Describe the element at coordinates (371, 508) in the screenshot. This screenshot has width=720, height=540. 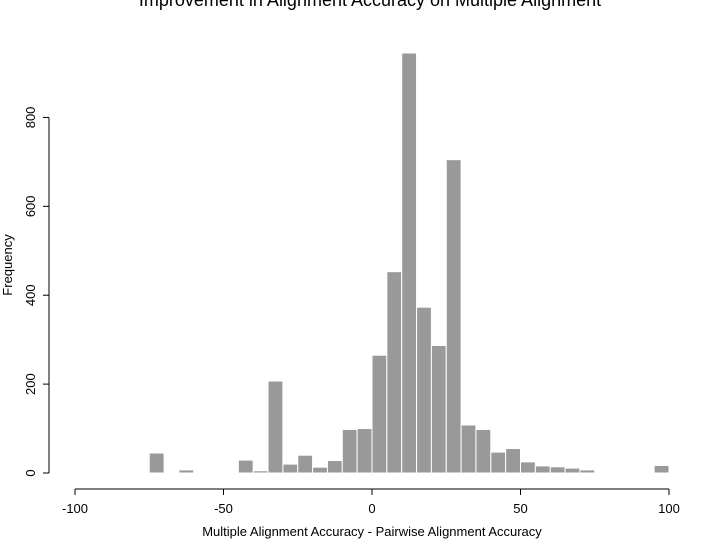
I see `x-tick-label: 0` at that location.